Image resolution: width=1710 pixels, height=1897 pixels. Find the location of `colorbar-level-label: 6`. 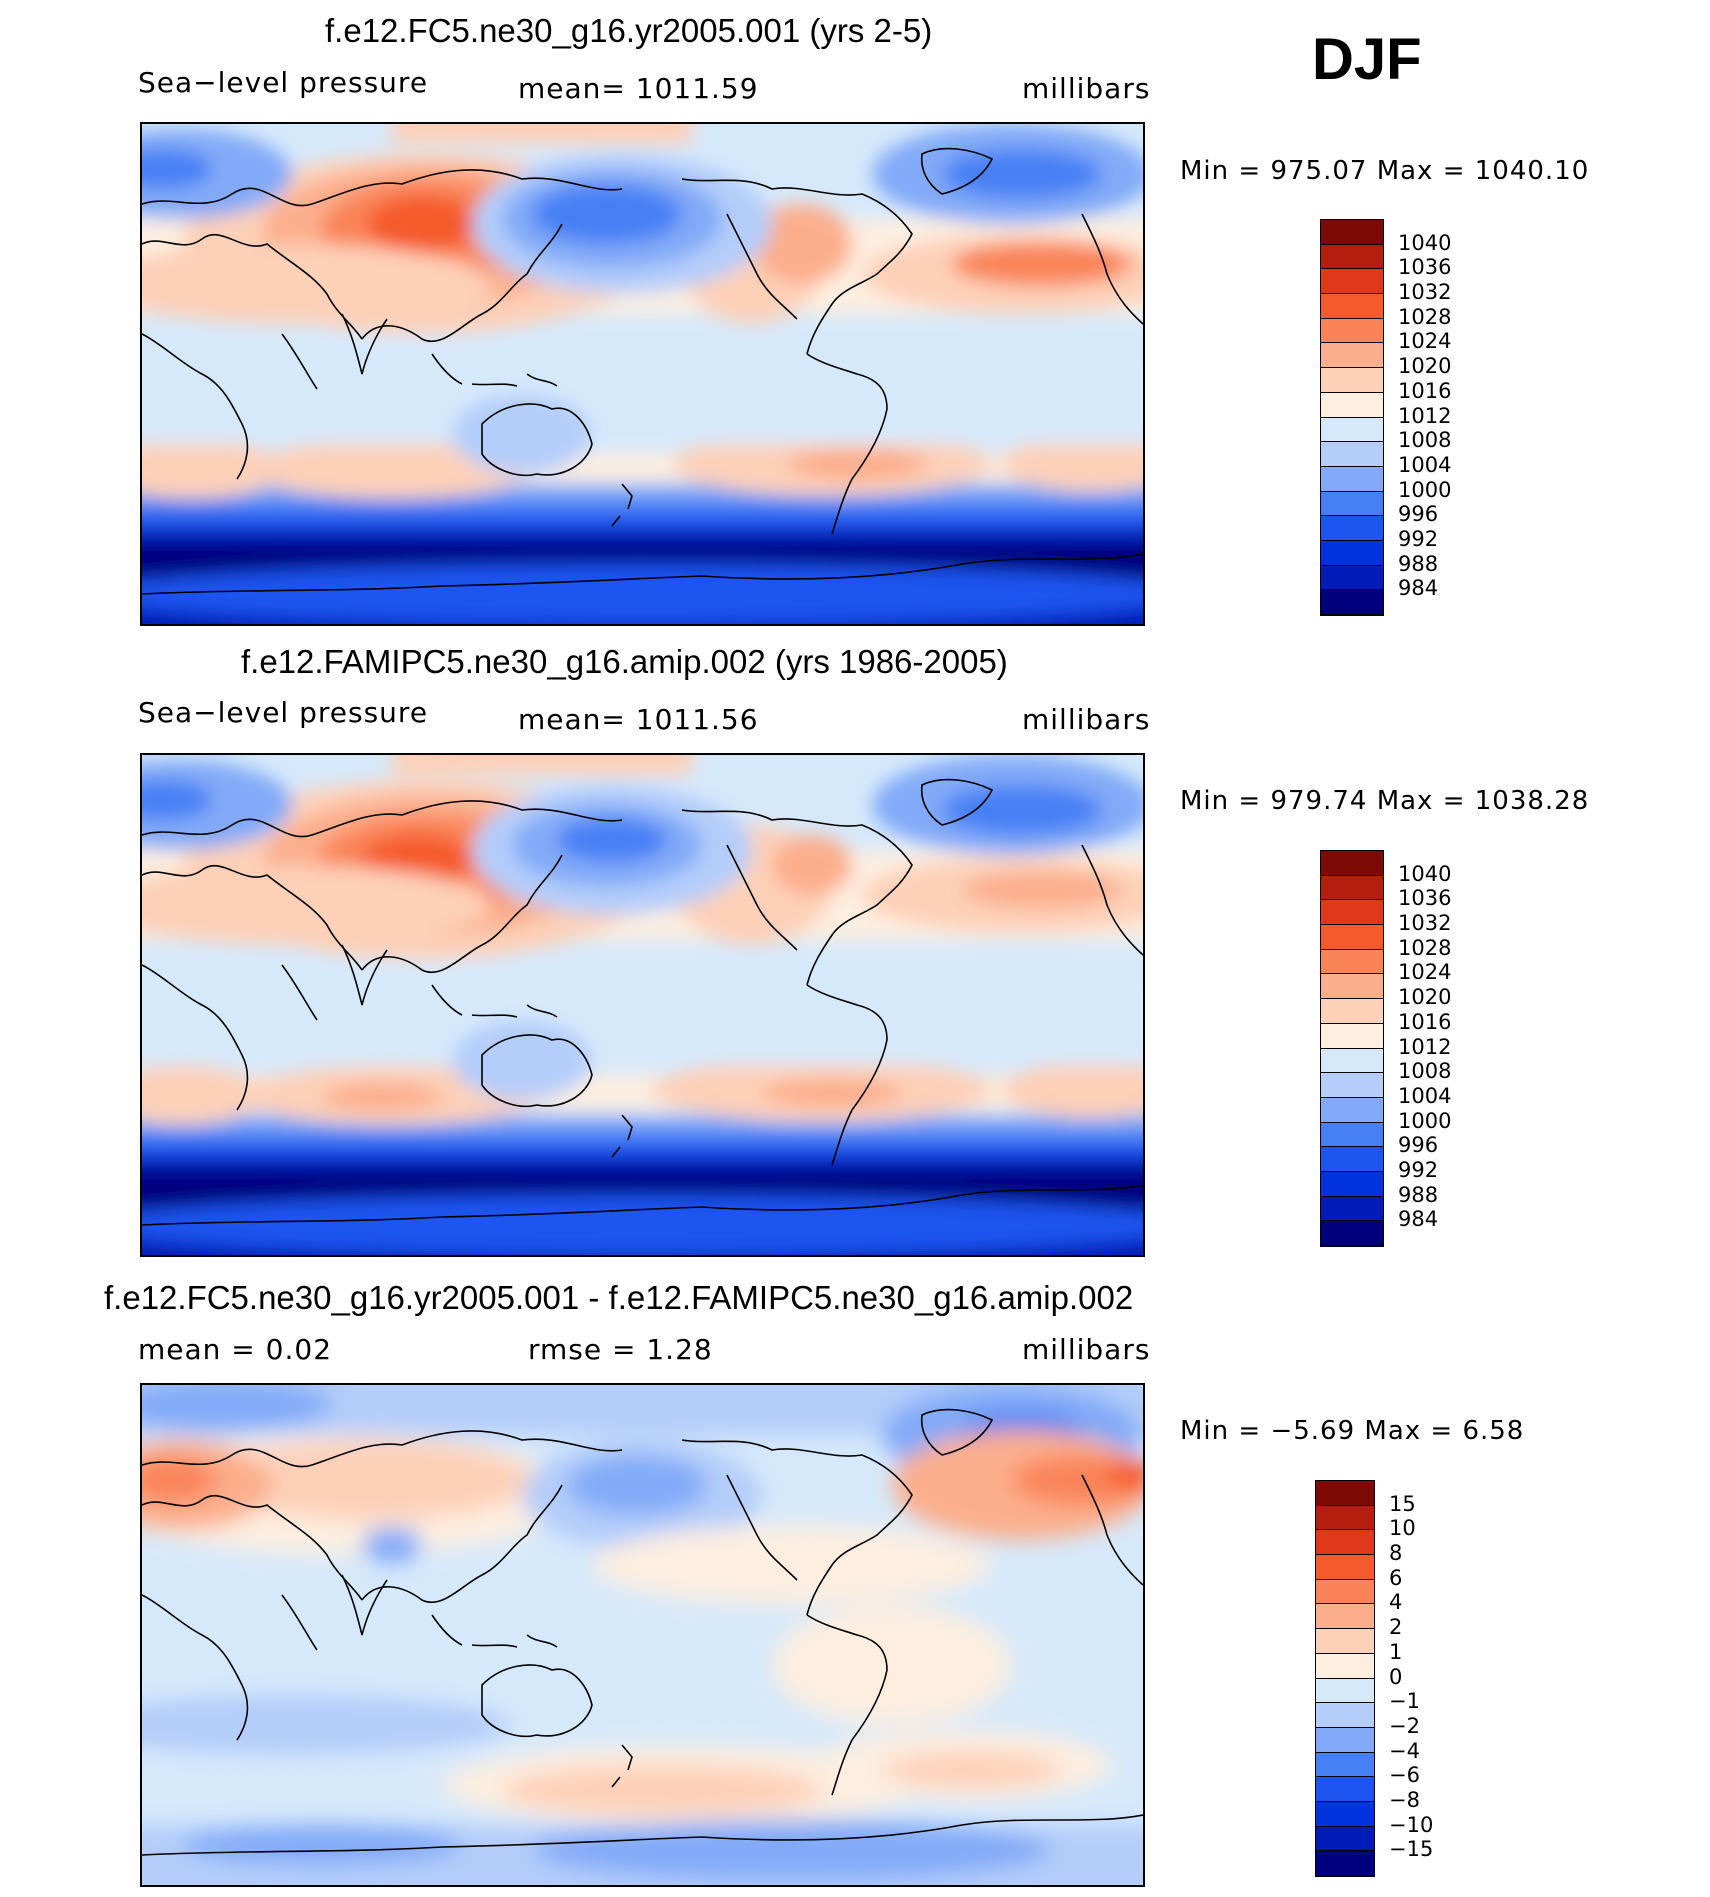

colorbar-level-label: 6 is located at coordinates (1396, 1577).